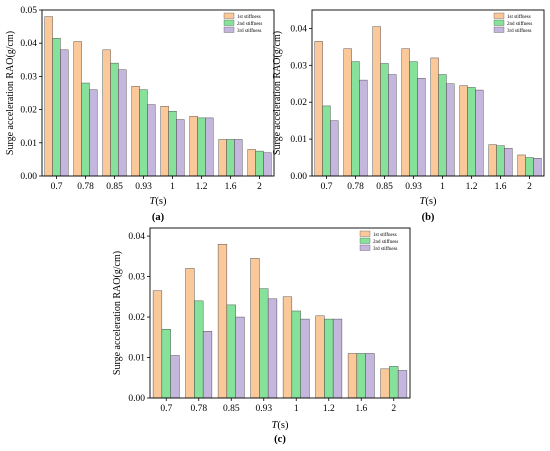 Image resolution: width=550 pixels, height=451 pixels. What do you see at coordinates (114, 187) in the screenshot?
I see `x-tick-label: 0.85` at bounding box center [114, 187].